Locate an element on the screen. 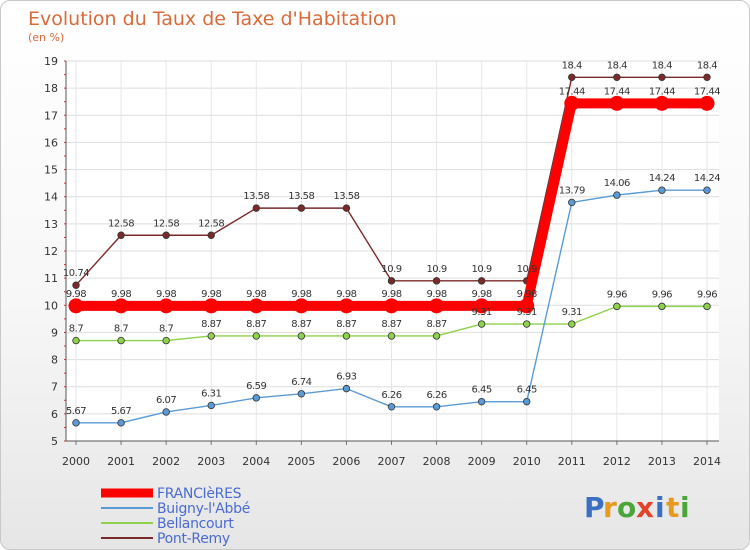  x-tick-label: 2007 is located at coordinates (392, 461).